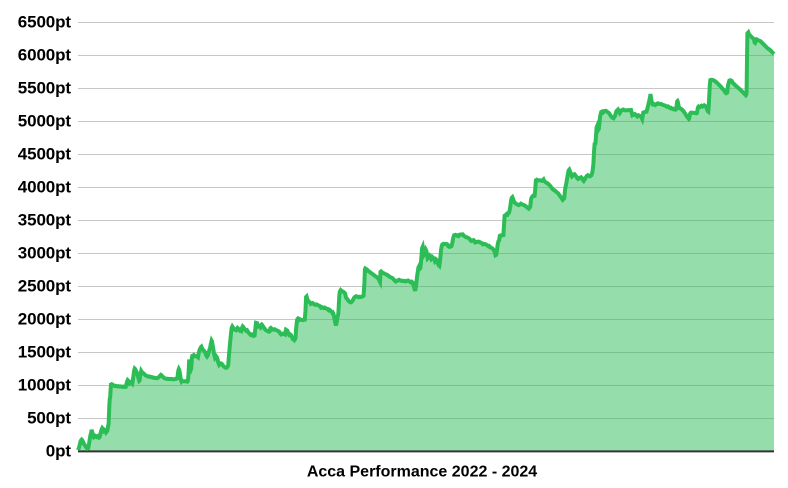 The height and width of the screenshot is (488, 788). I want to click on svg-text: 5500pt, so click(45, 88).